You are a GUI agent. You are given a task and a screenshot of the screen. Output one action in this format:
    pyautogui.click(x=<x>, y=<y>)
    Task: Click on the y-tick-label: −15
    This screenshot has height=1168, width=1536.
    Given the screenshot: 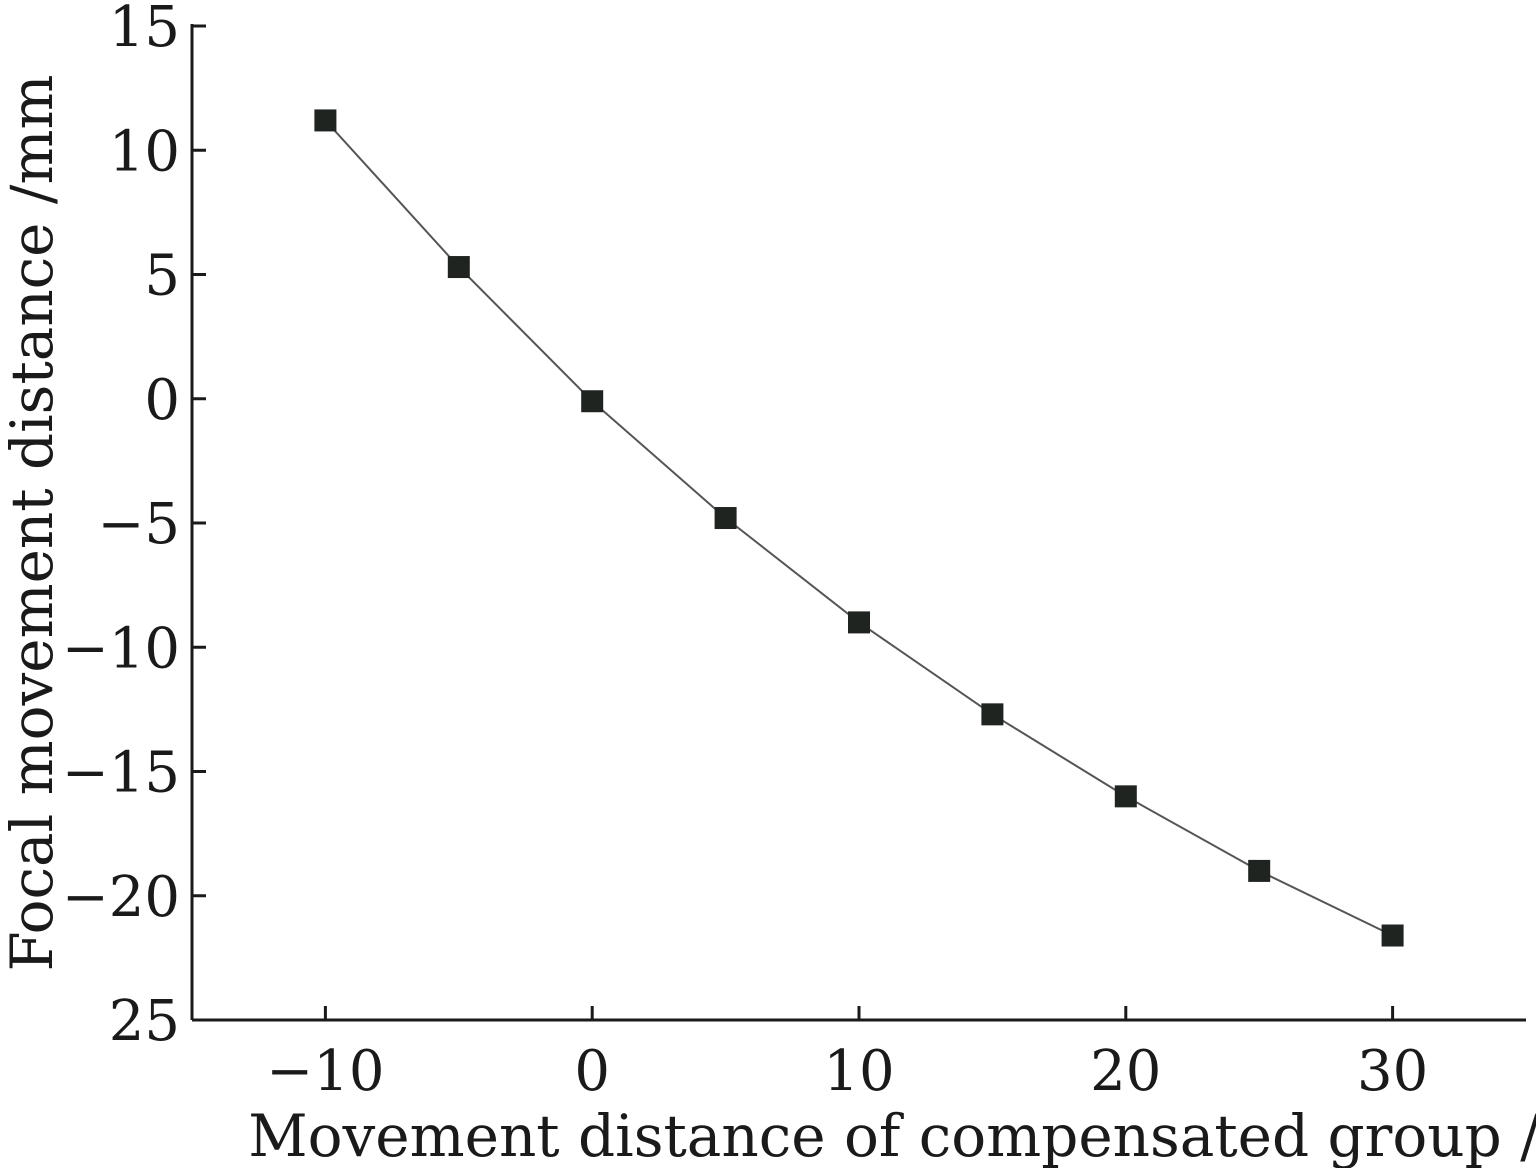 What is the action you would take?
    pyautogui.click(x=121, y=773)
    